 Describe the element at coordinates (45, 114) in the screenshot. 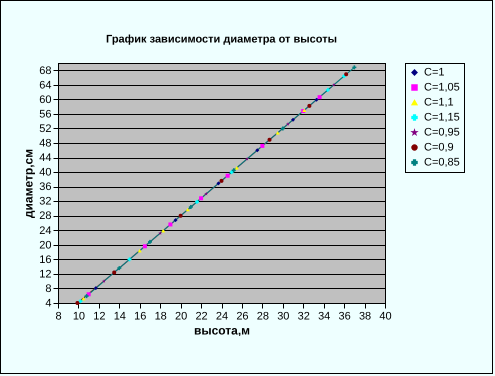

I see `y-tick-label: 56` at that location.